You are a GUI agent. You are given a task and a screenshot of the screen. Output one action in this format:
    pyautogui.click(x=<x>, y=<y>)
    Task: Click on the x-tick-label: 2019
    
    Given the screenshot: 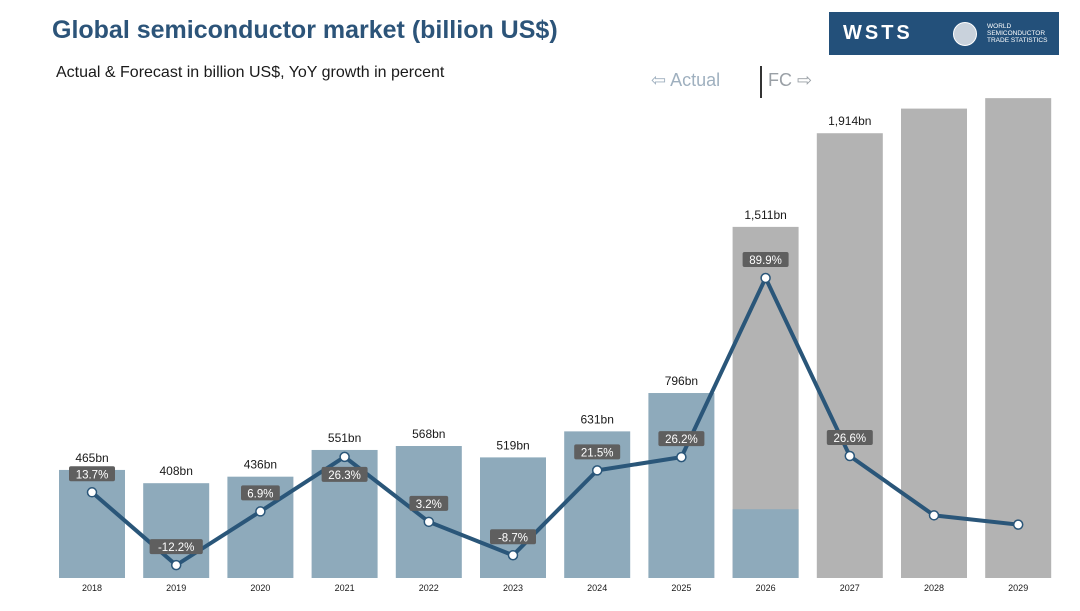 What is the action you would take?
    pyautogui.click(x=176, y=588)
    